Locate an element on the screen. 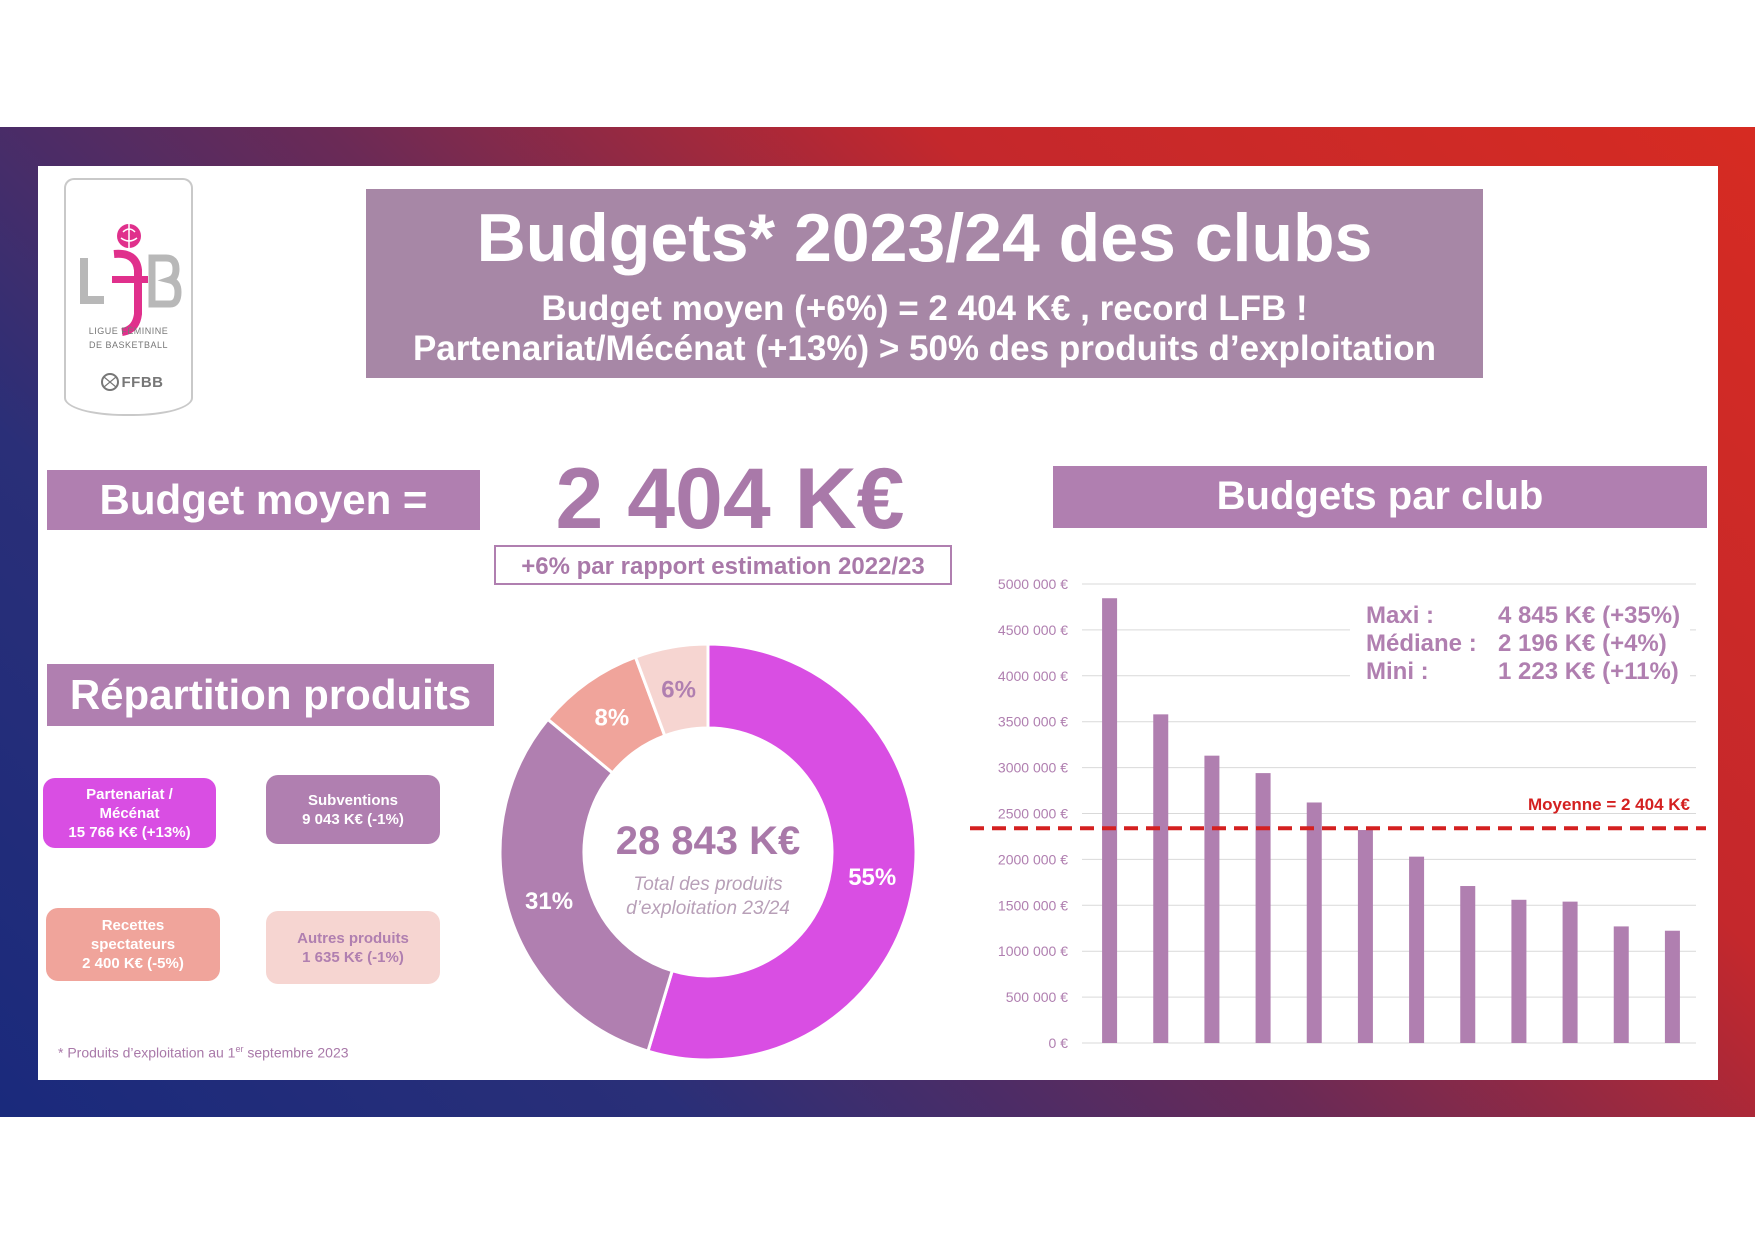  legend-partenariat-line2: Mécénat is located at coordinates (129, 813).